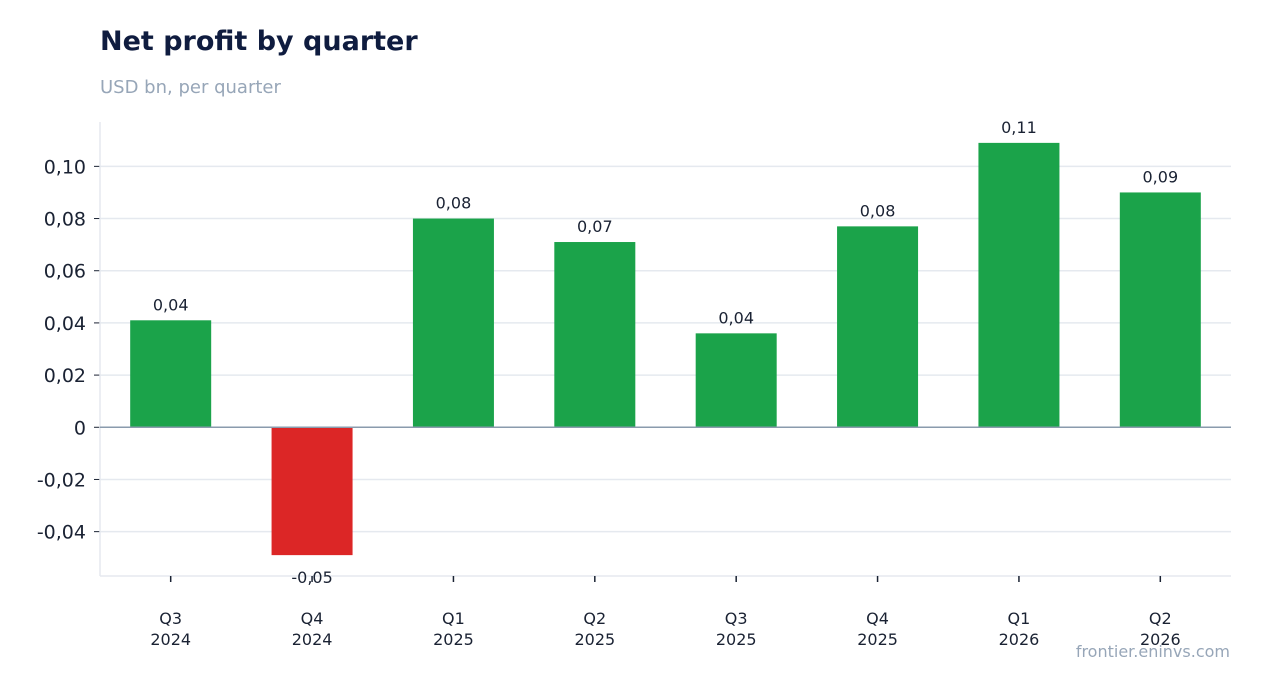 This screenshot has height=693, width=1262. I want to click on y-tick-label: 0,04, so click(65, 324).